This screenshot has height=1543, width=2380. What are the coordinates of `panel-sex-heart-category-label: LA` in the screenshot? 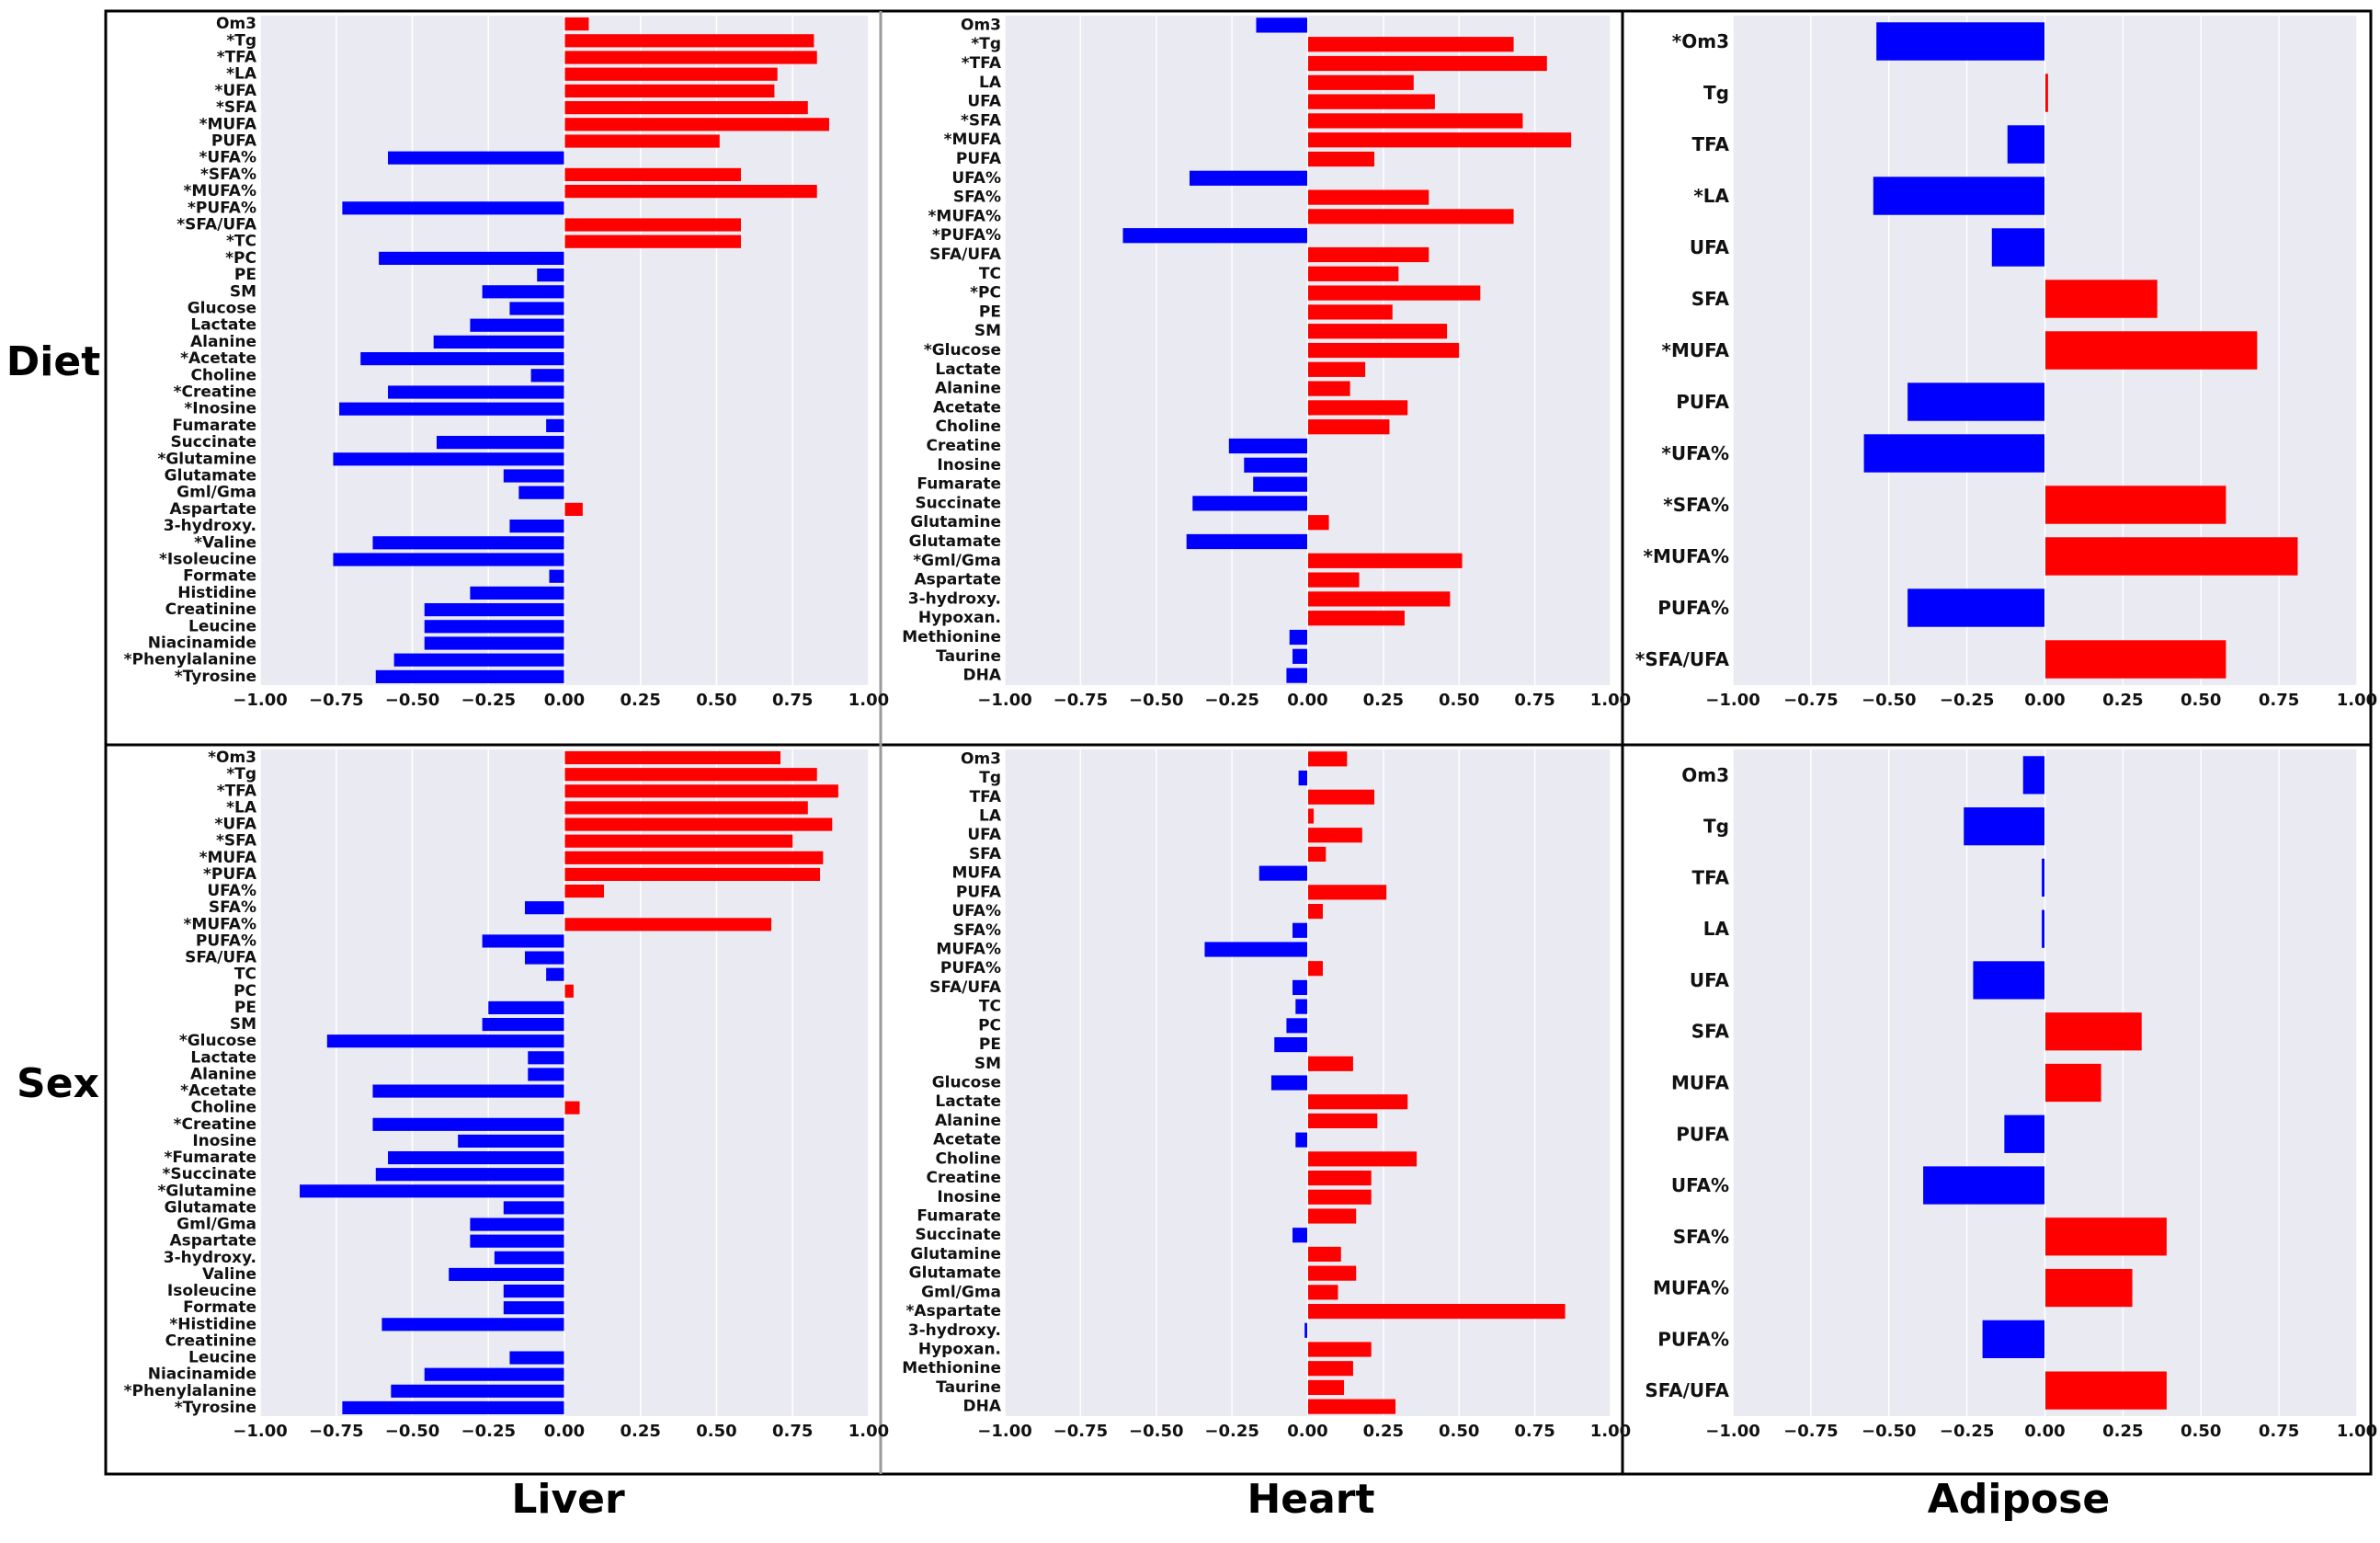 It's located at (990, 817).